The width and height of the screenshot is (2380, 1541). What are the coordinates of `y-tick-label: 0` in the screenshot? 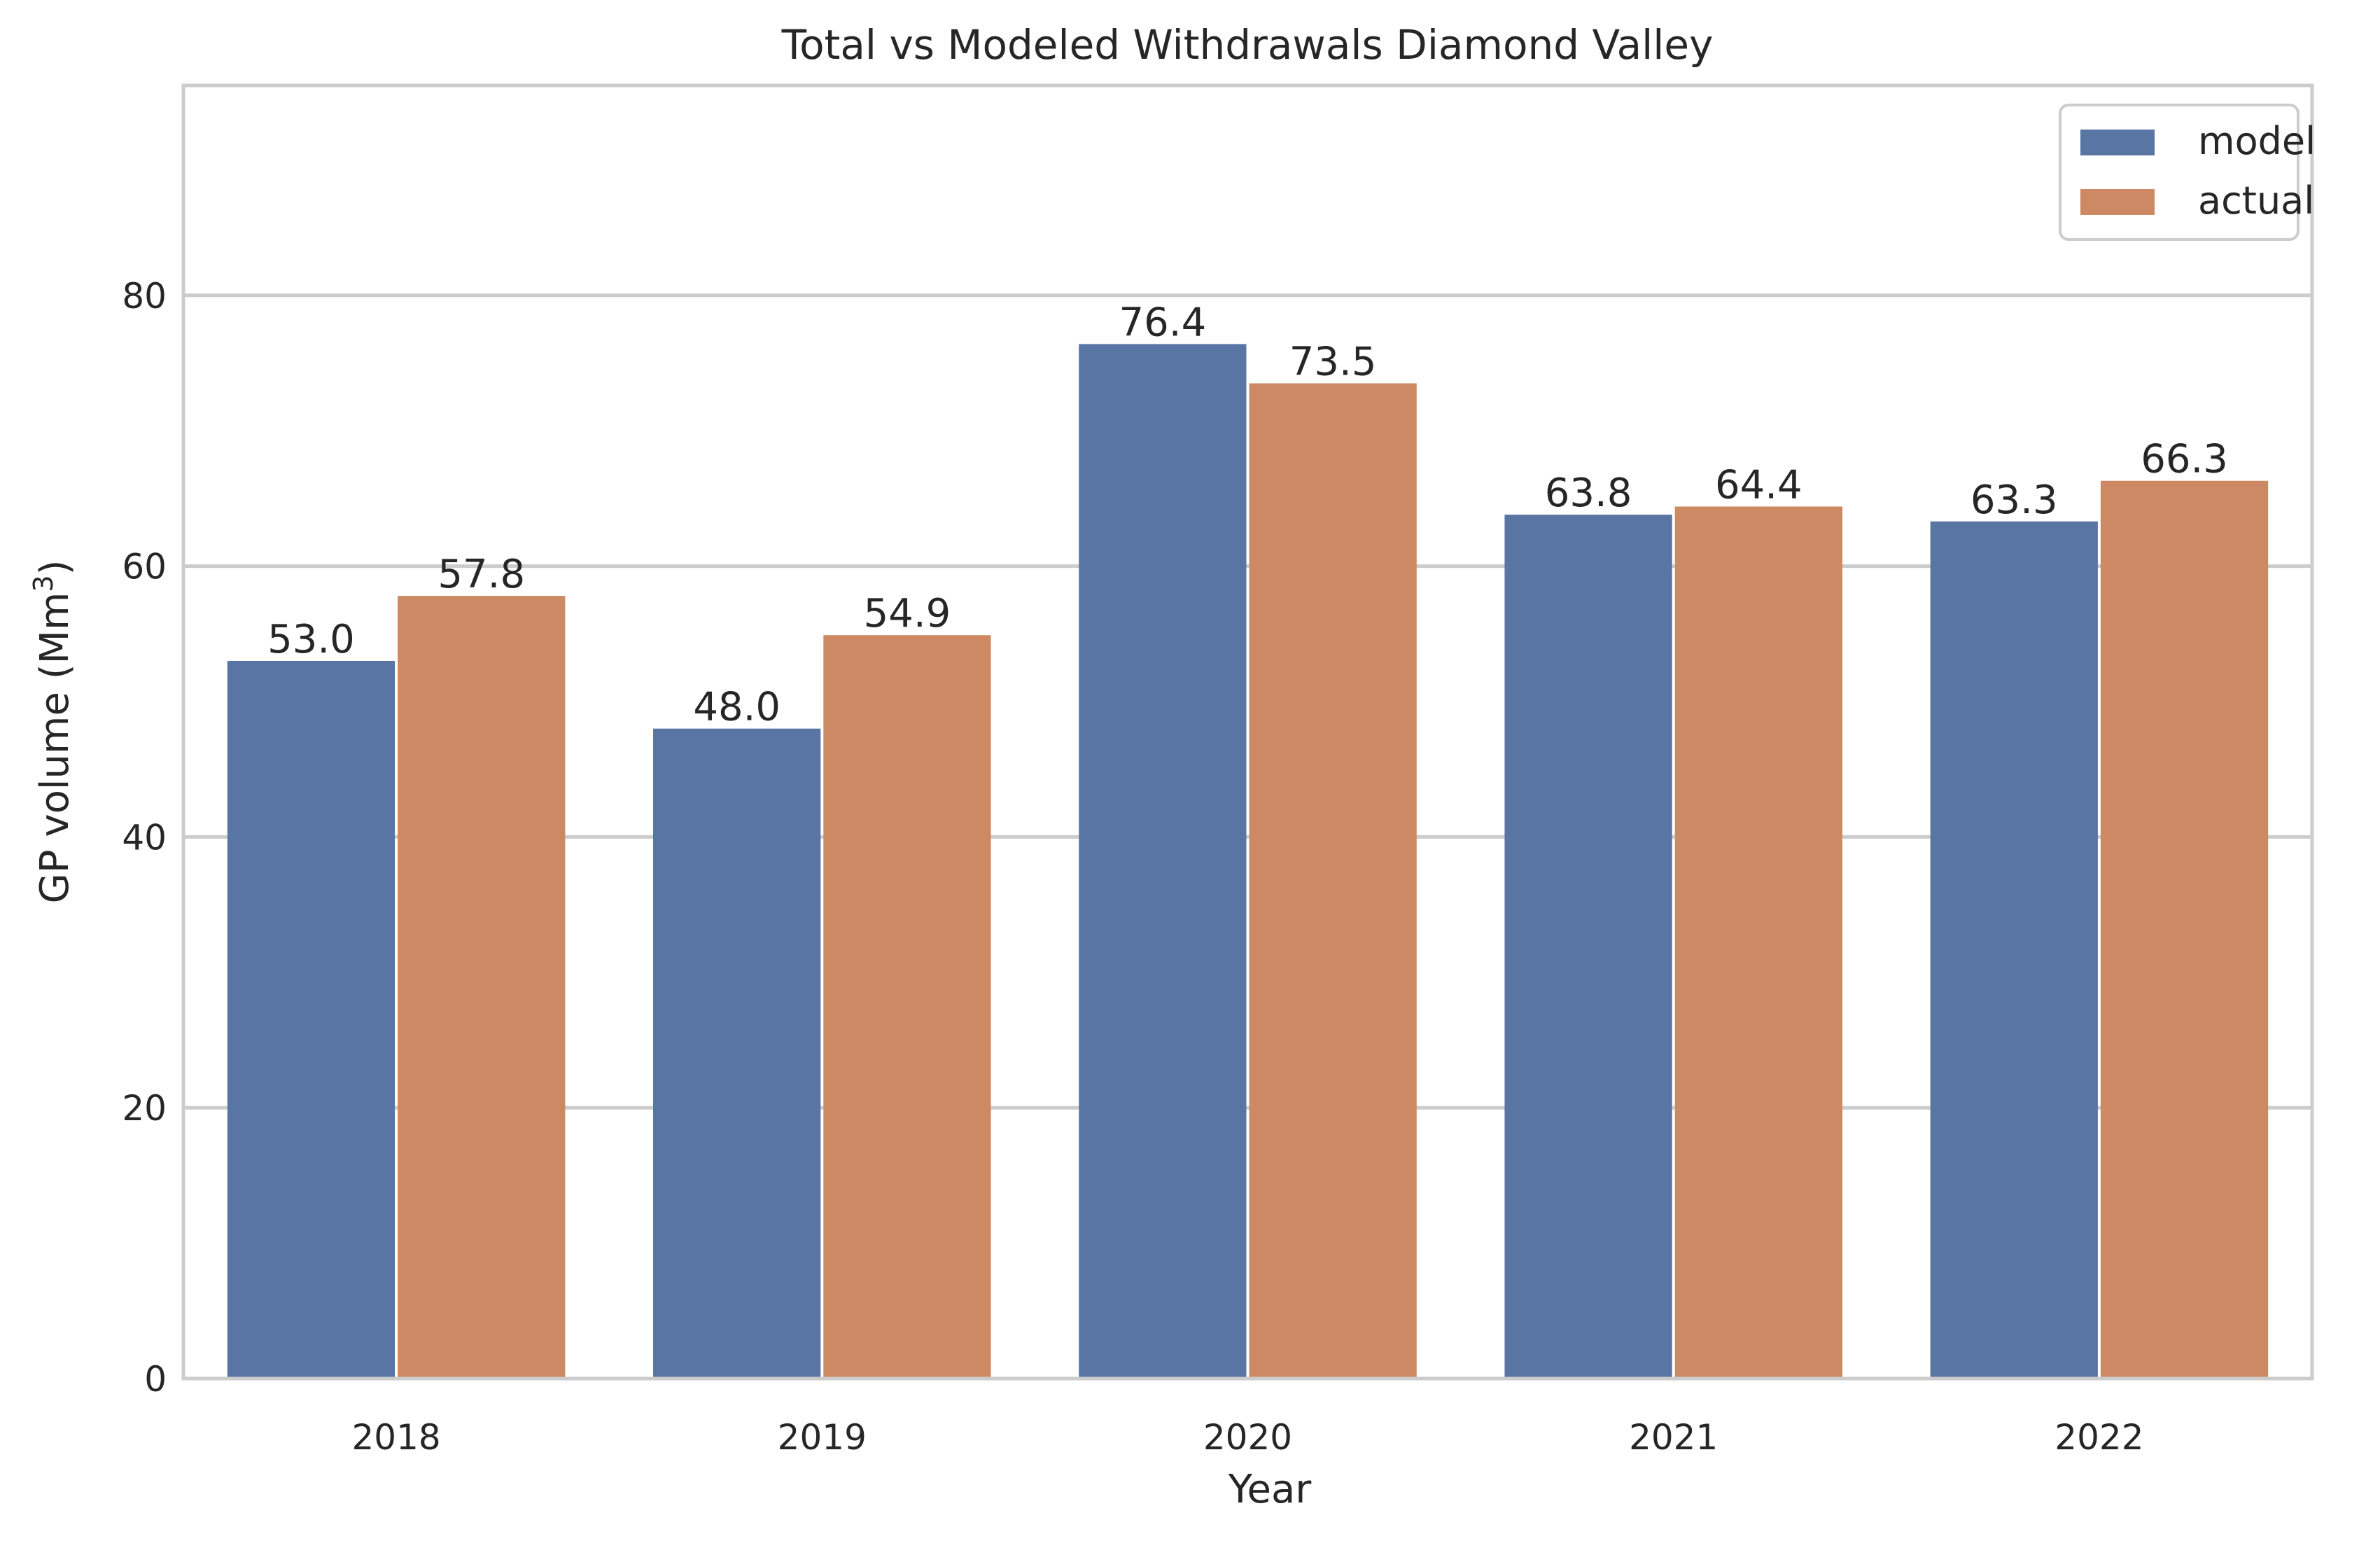 It's located at (155, 1380).